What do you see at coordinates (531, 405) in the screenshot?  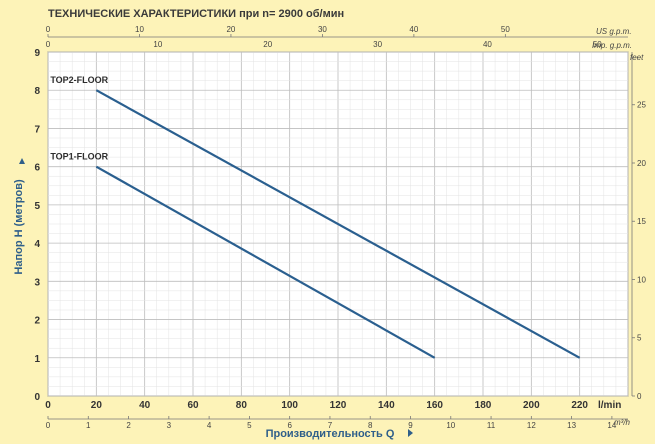 I see `x-tick-label: 200` at bounding box center [531, 405].